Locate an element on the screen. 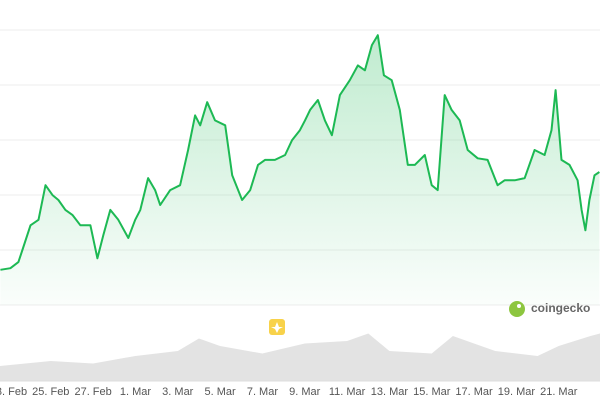 This screenshot has height=400, width=600. x-tick-label: 19. Mar is located at coordinates (517, 392).